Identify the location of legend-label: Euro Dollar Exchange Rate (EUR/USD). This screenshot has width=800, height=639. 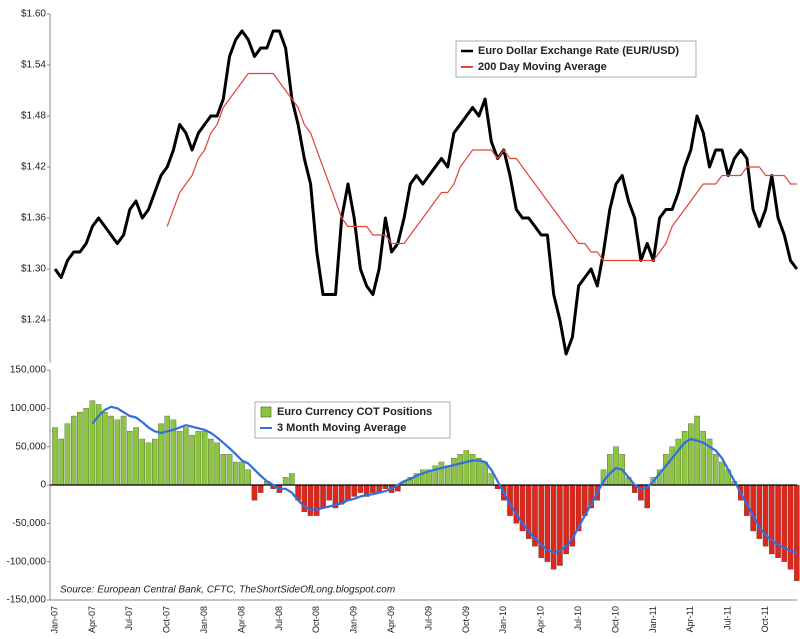
(578, 51).